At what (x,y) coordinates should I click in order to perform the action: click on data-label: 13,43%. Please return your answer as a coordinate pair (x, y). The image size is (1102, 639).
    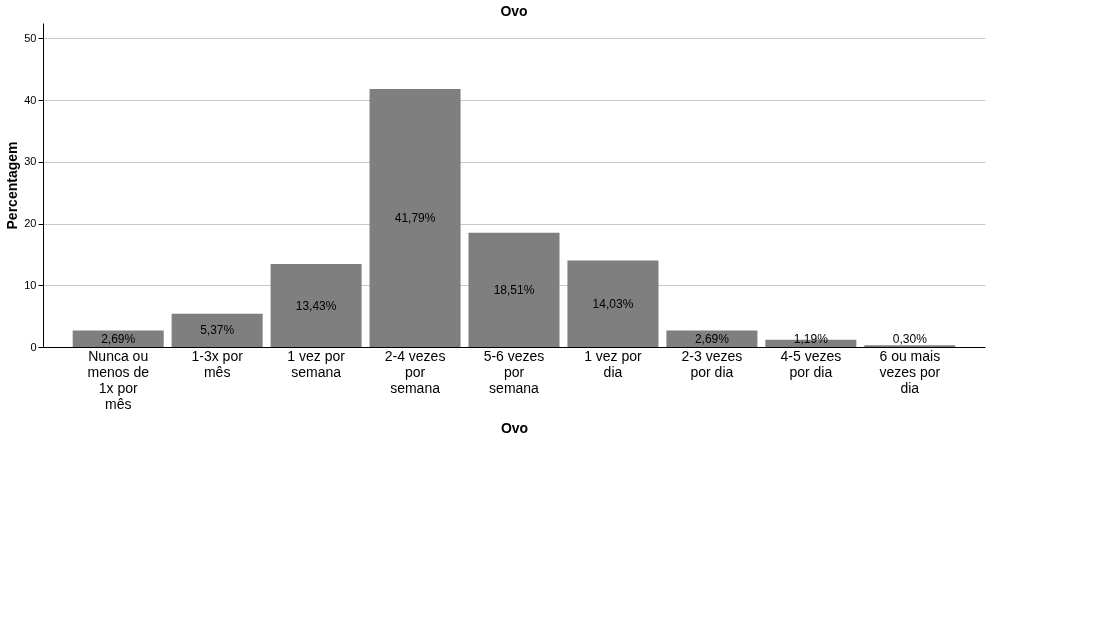
    Looking at the image, I should click on (316, 305).